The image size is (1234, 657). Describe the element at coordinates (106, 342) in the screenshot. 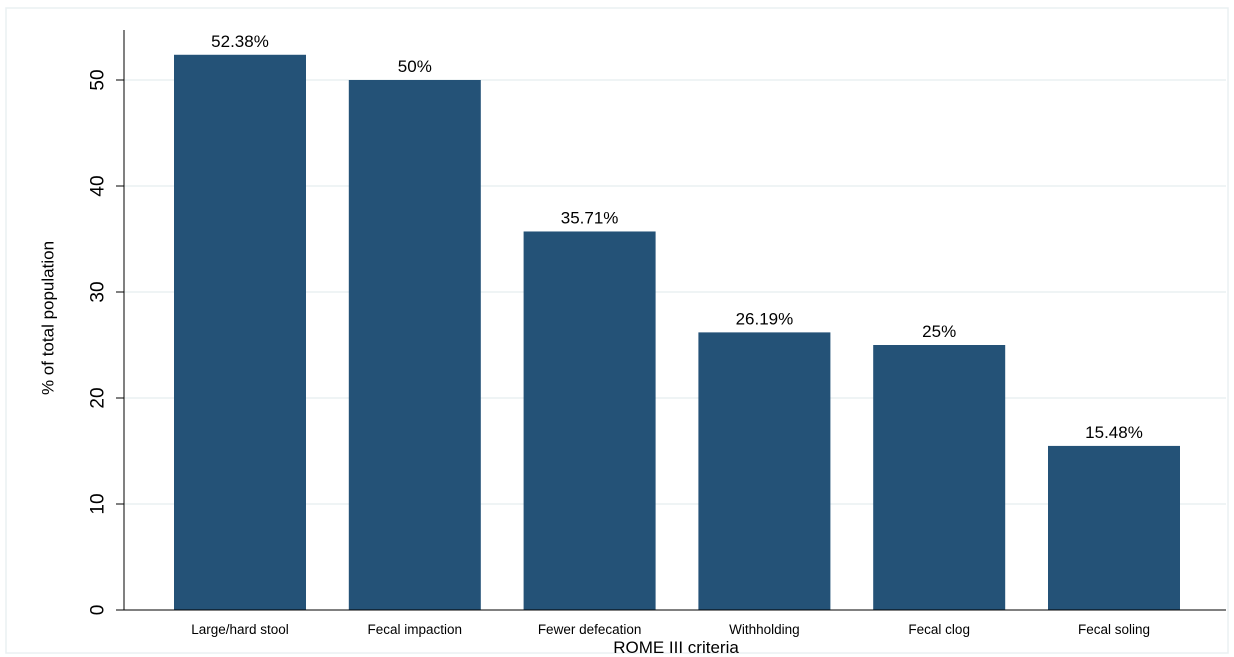

I see `y-ticks: 0 10 20 30 40 50` at that location.